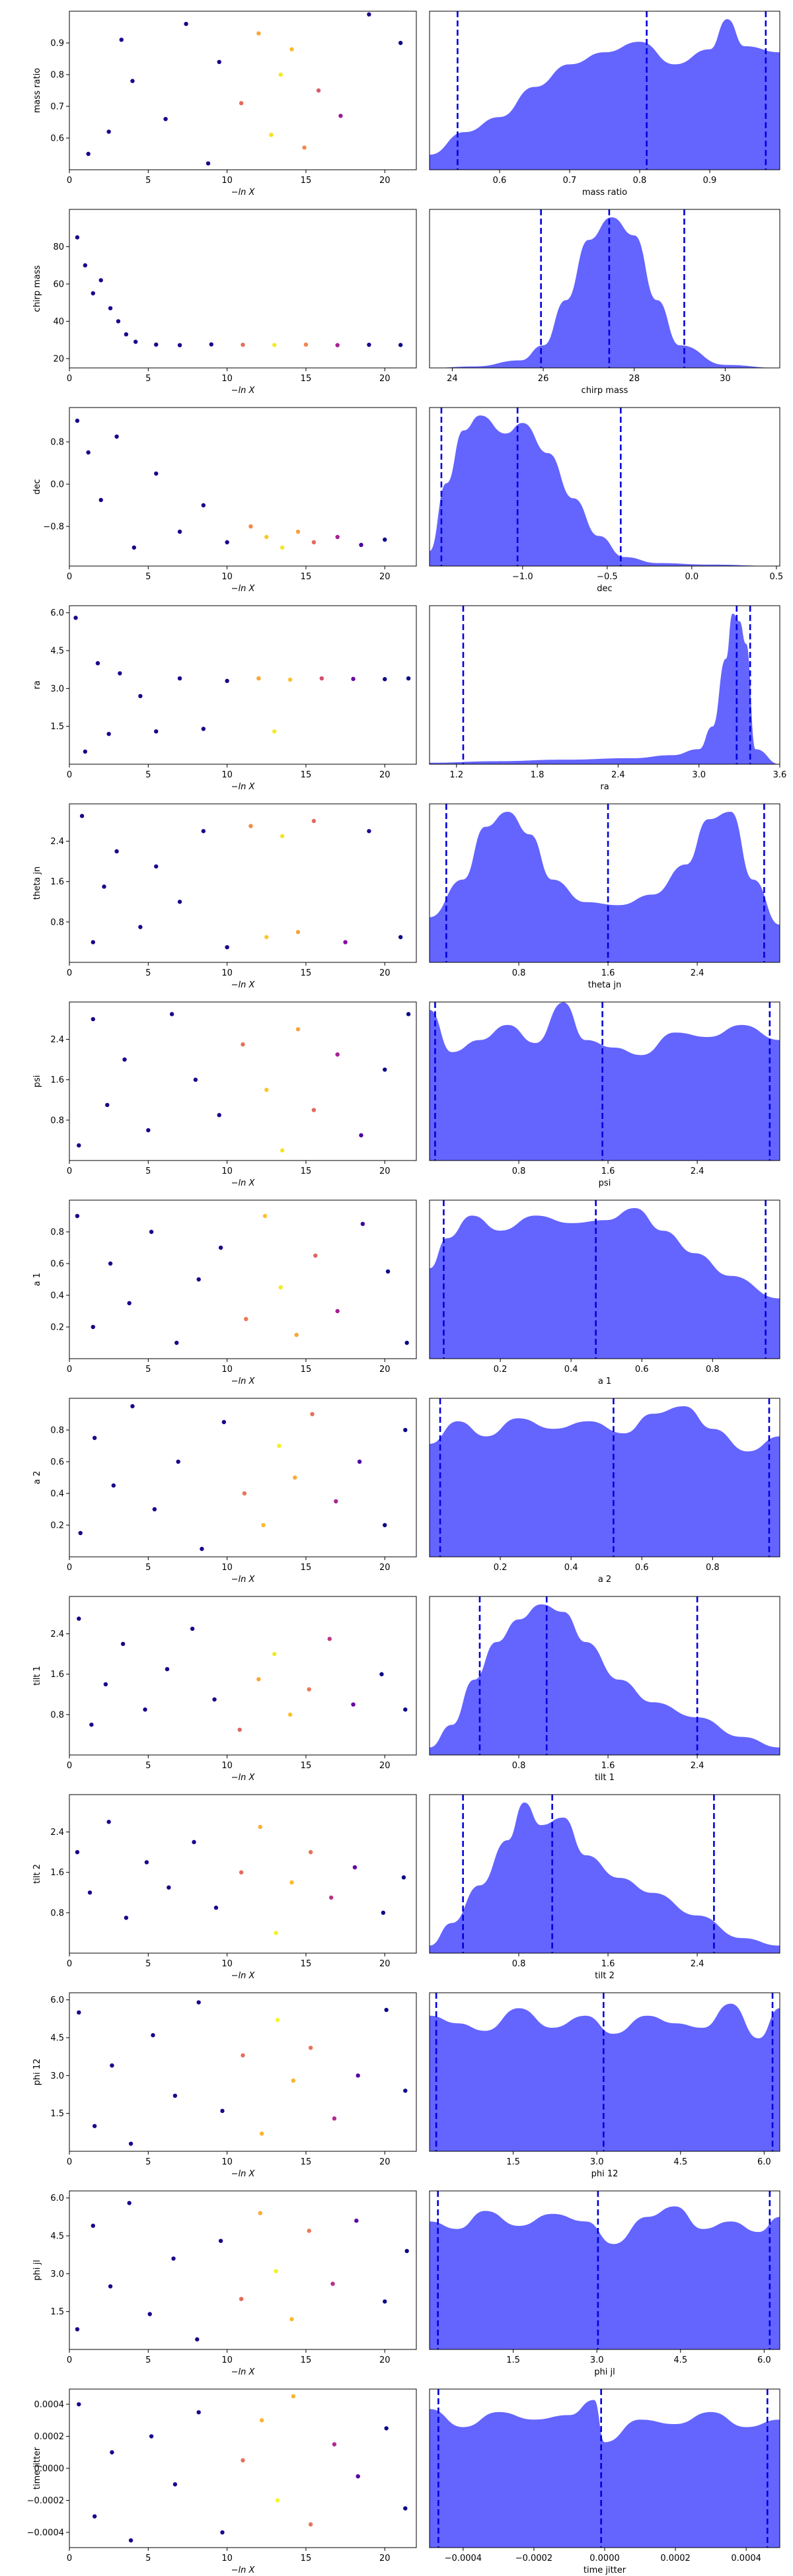  Describe the element at coordinates (605, 2174) in the screenshot. I see `kde-x-axis-label: phi 12` at that location.